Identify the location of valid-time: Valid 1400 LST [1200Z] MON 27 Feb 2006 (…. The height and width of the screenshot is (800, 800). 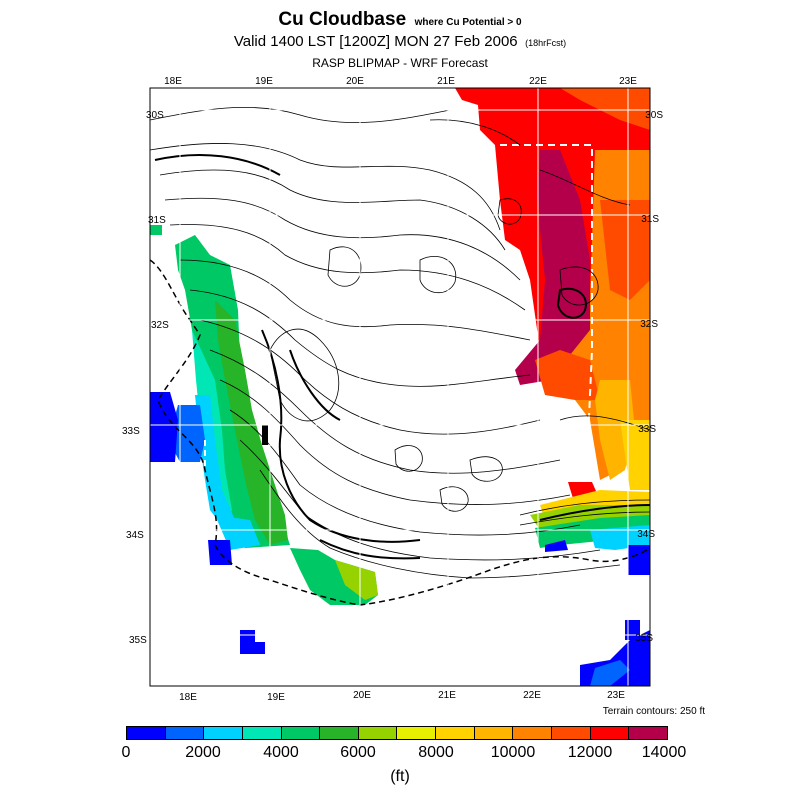
(400, 42).